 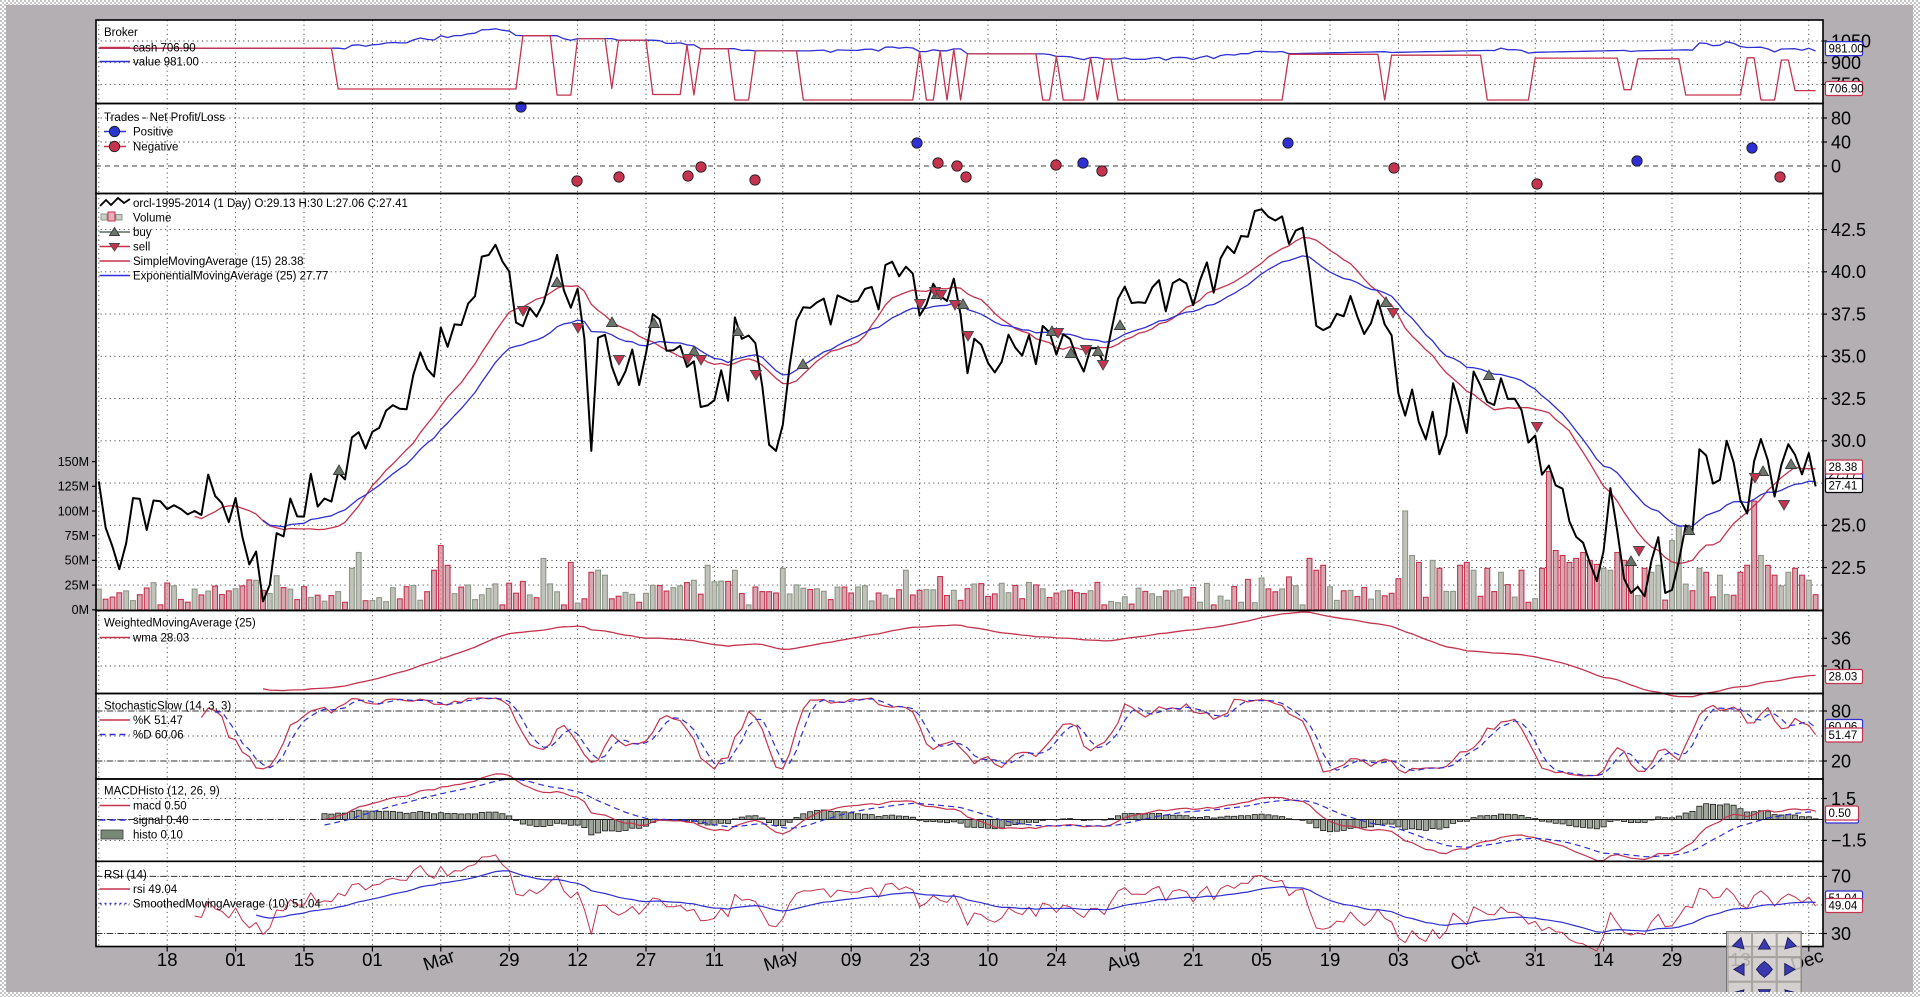 What do you see at coordinates (153, 133) in the screenshot?
I see `svg-text: Positive` at bounding box center [153, 133].